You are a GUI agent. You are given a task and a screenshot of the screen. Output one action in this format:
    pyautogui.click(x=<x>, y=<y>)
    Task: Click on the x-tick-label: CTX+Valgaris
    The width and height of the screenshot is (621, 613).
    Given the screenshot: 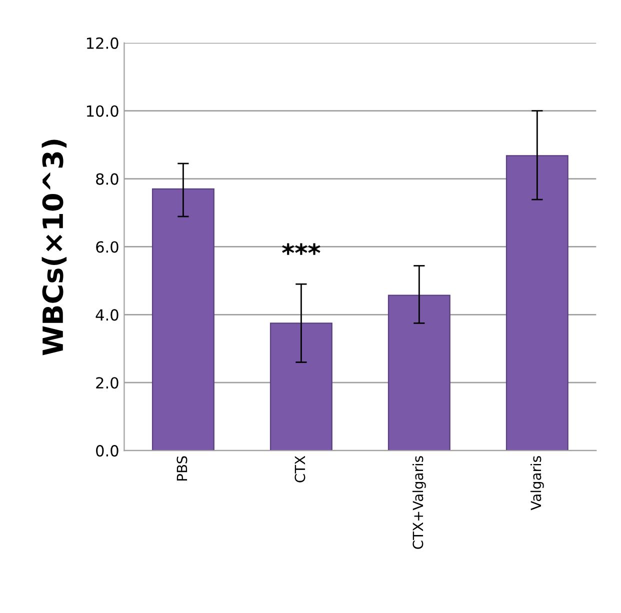 What is the action you would take?
    pyautogui.click(x=419, y=502)
    